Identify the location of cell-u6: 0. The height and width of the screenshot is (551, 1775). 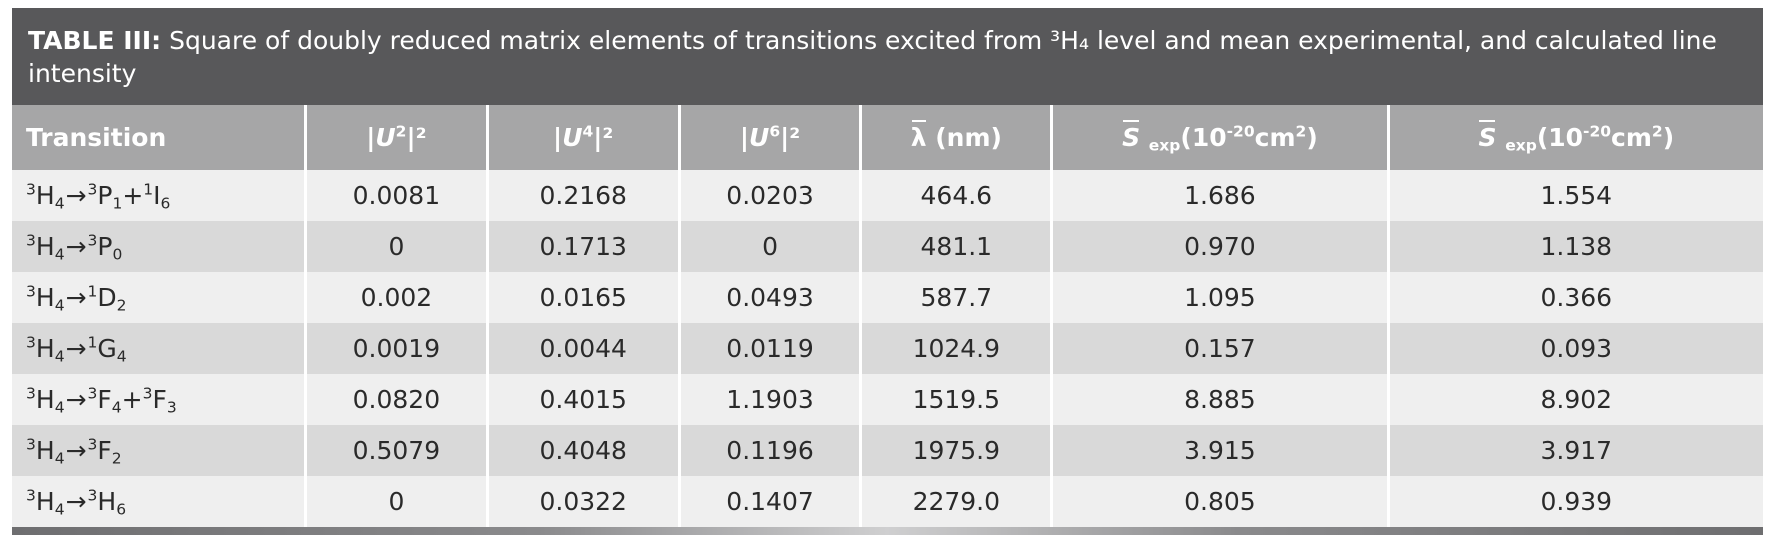
(769, 246).